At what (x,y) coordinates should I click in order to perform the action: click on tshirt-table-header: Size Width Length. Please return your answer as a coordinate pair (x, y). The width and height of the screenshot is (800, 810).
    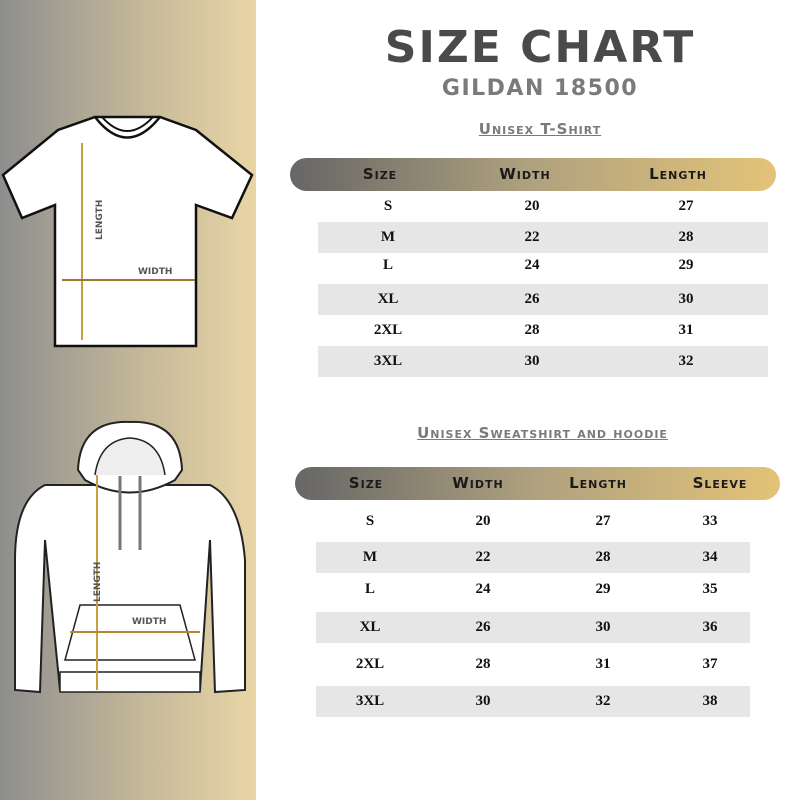
    Looking at the image, I should click on (533, 174).